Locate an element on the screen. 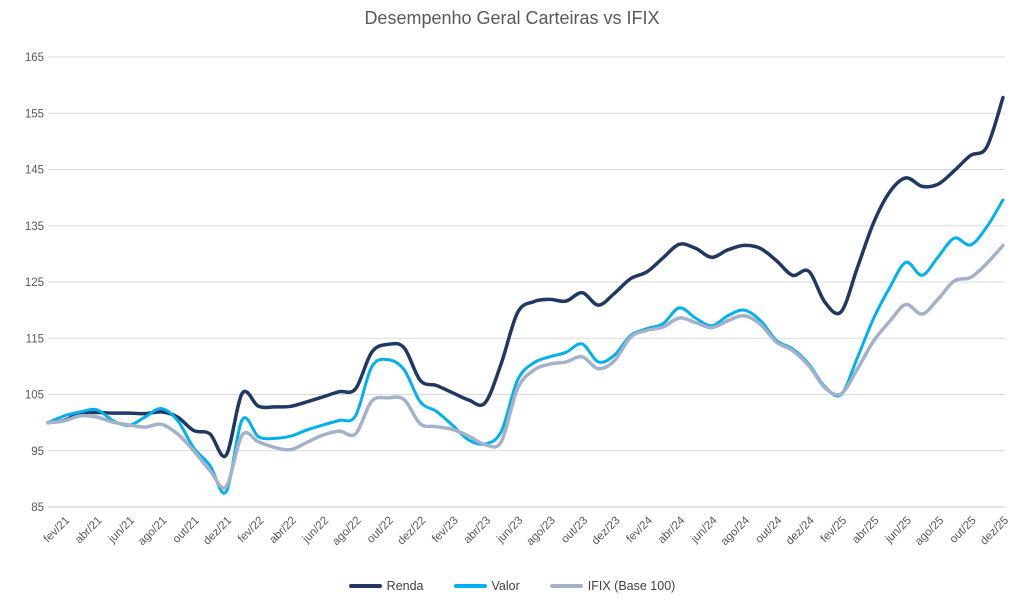  ifix-line-swatch is located at coordinates (566, 586).